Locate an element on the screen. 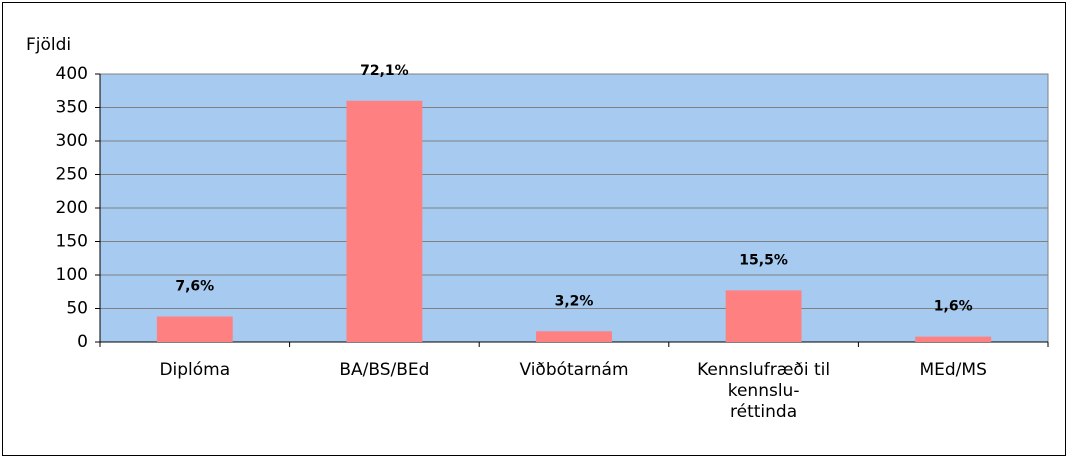 This screenshot has height=459, width=1069. y-tick-label: 150 is located at coordinates (72, 242).